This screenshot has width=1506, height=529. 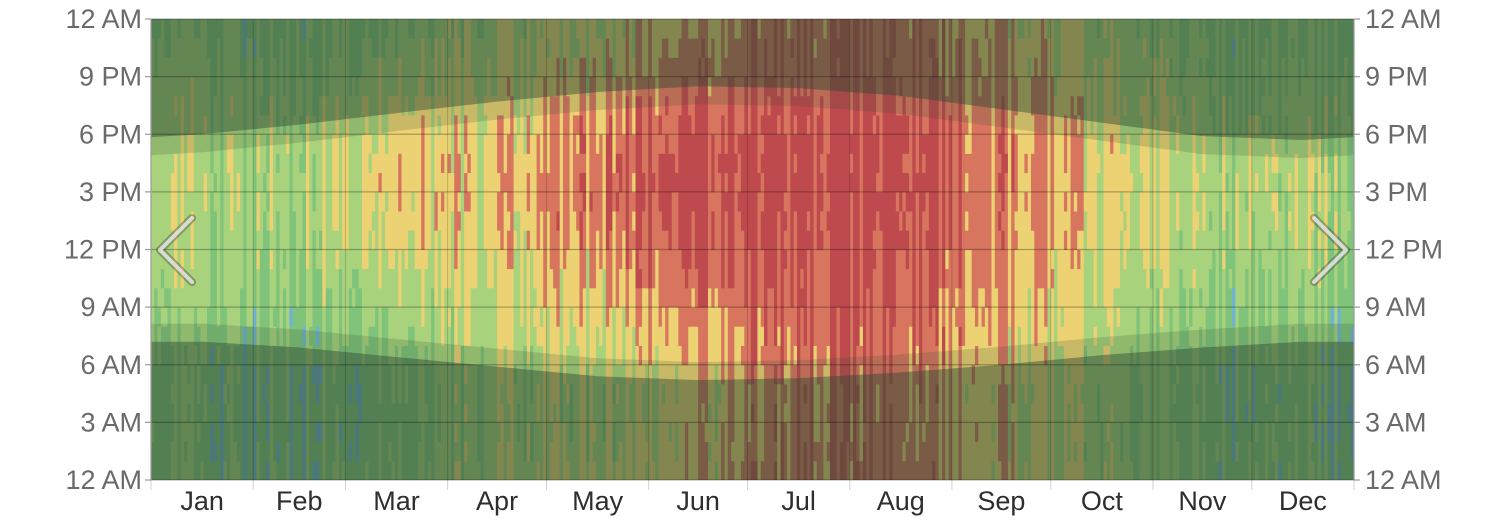 What do you see at coordinates (111, 365) in the screenshot?
I see `y-tick-label-left: 6 AM` at bounding box center [111, 365].